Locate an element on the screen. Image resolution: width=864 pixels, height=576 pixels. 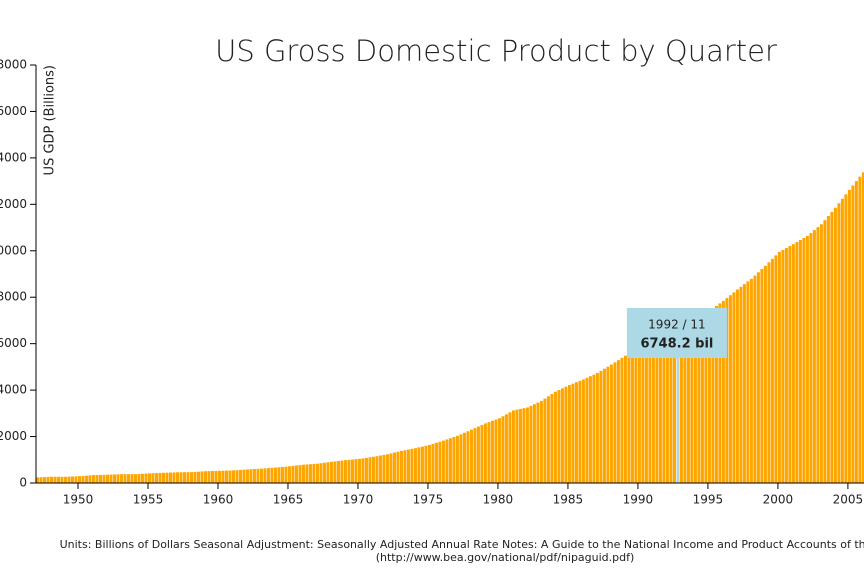
y-tick-label: 0 is located at coordinates (23, 483).